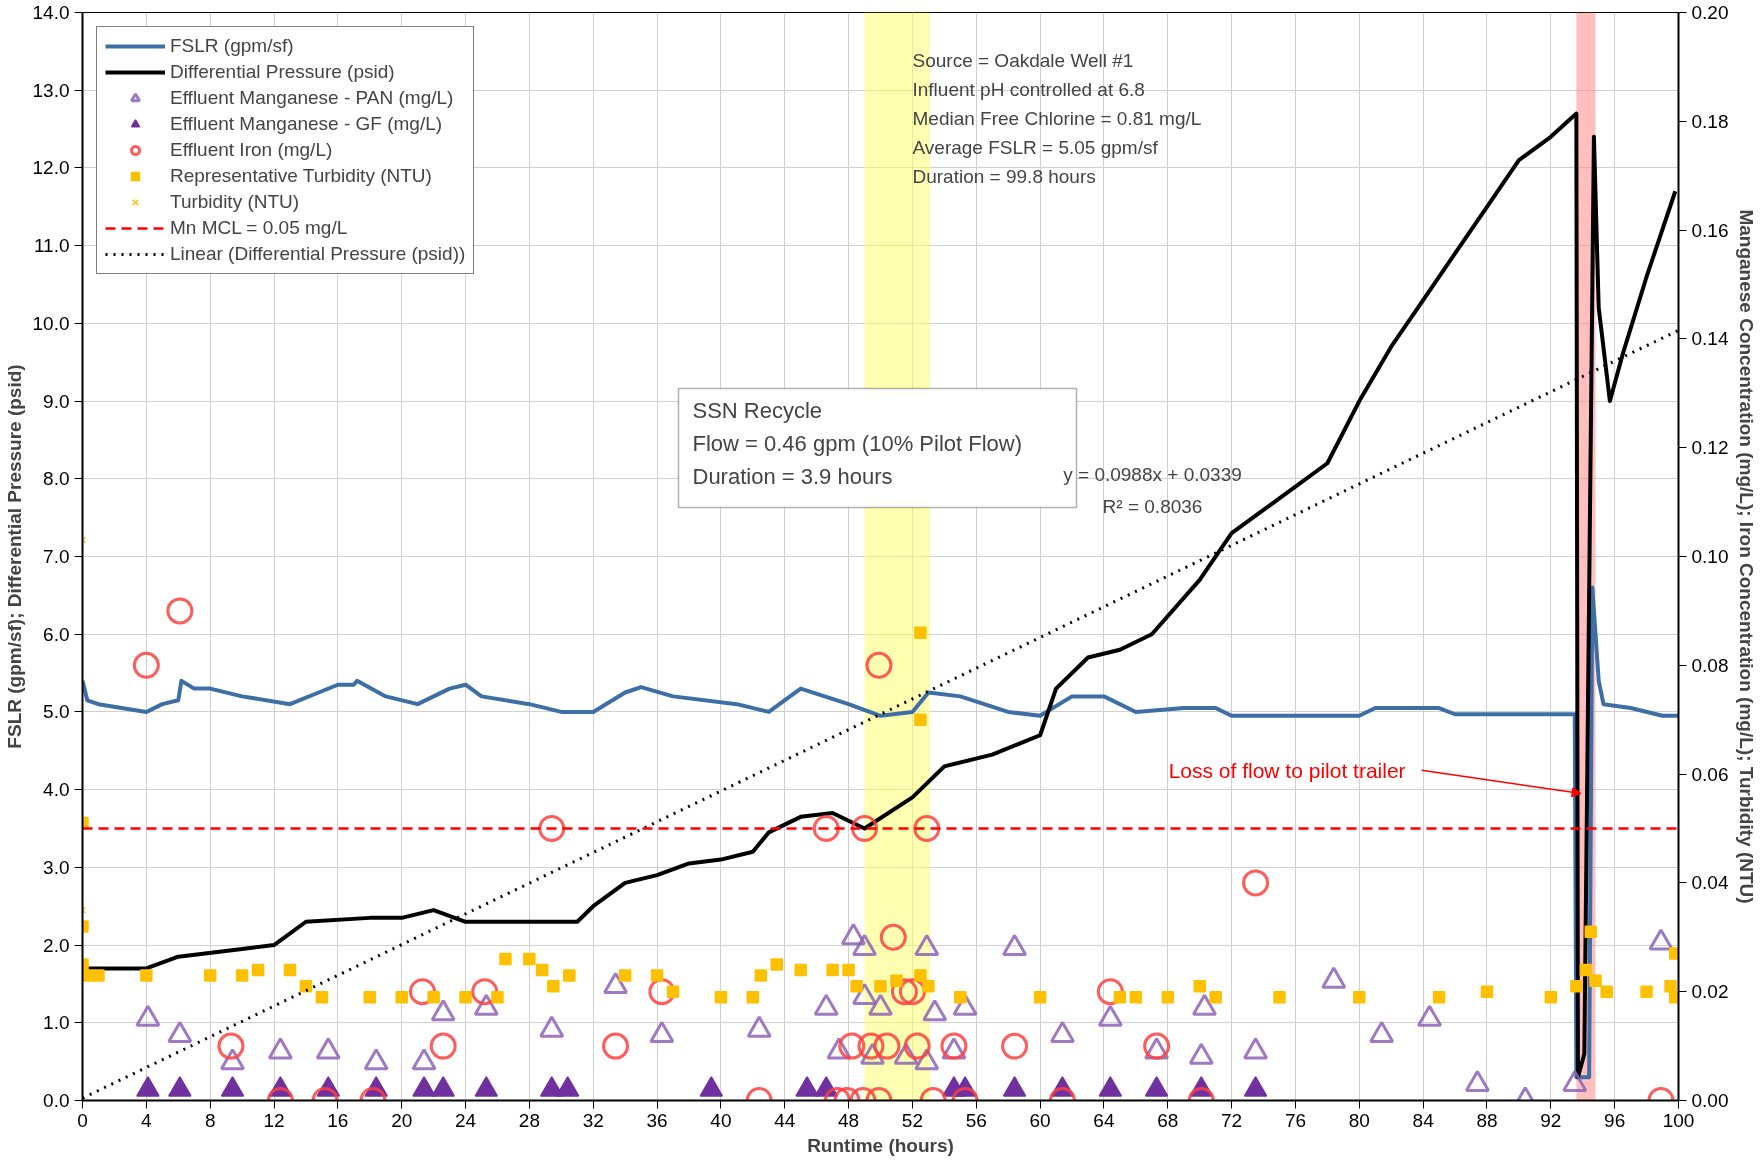 The width and height of the screenshot is (1764, 1162). I want to click on y2-tick-label: 0.16, so click(1710, 230).